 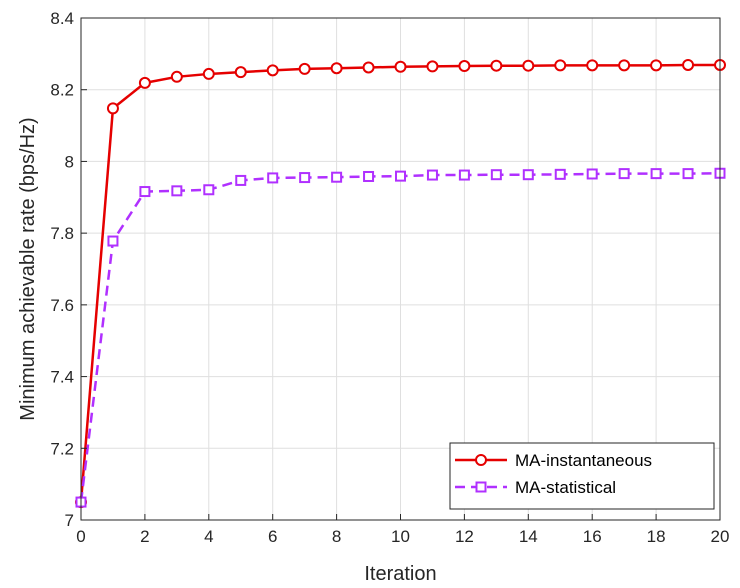 I want to click on x-axis: 0 2 4 6 8 10 12 14 16 18 20, so click(x=402, y=530).